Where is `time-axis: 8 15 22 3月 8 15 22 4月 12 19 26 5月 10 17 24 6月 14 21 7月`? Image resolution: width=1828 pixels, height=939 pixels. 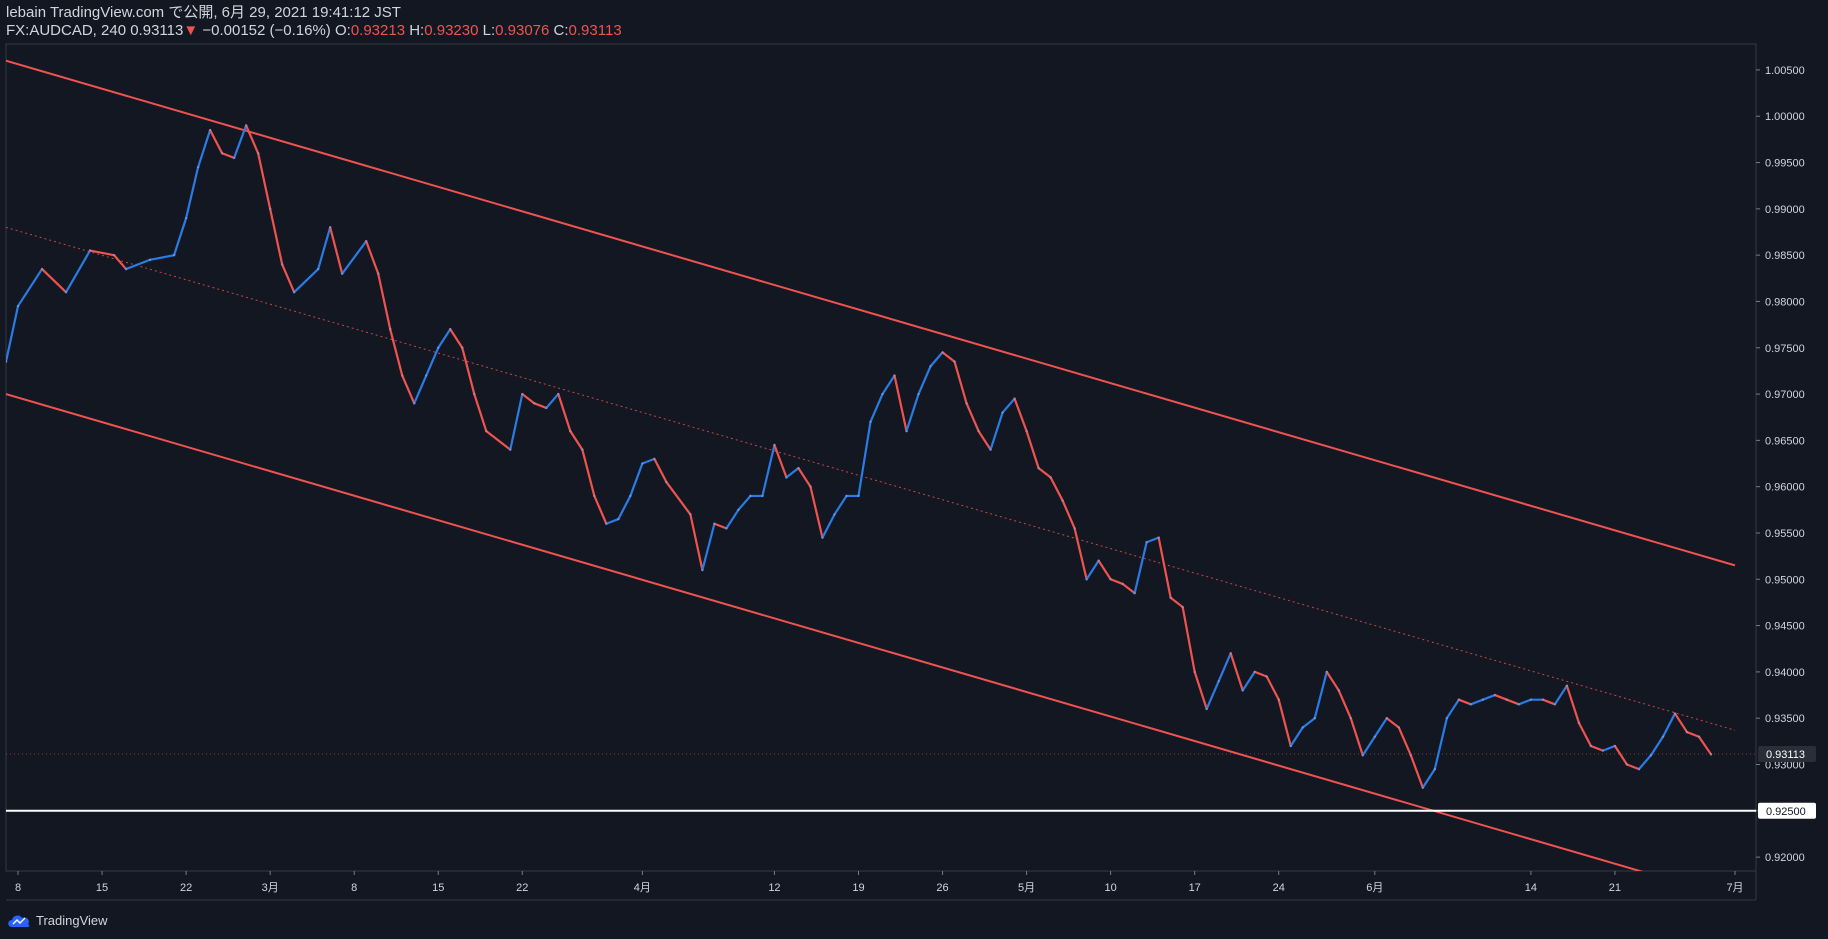
time-axis: 8 15 22 3月 8 15 22 4月 12 19 26 5月 10 17 24 6月 14 21 7月 is located at coordinates (879, 882).